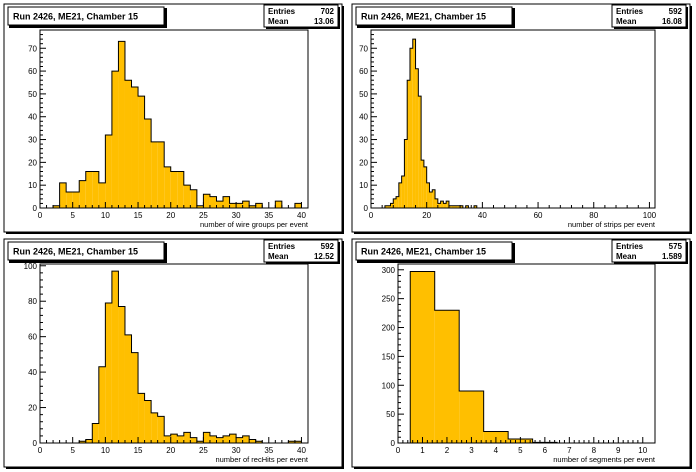 This screenshot has width=696, height=472. I want to click on x-tick-label: 40, so click(482, 215).